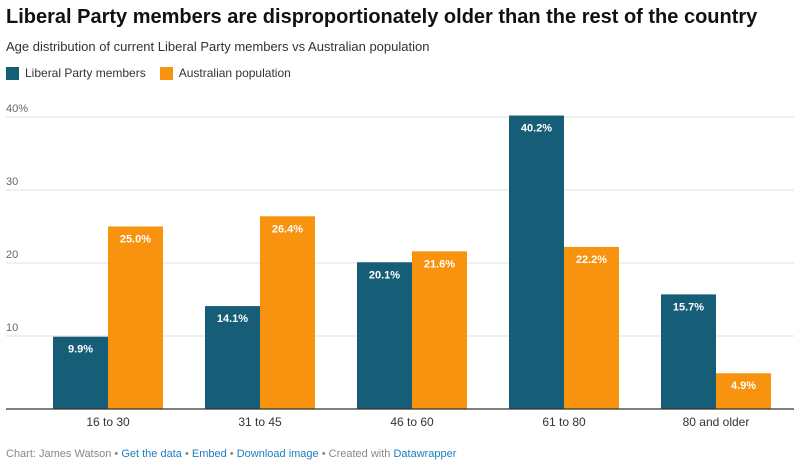 The image size is (800, 469). I want to click on data-label-liberal-0: 9.9%, so click(80, 350).